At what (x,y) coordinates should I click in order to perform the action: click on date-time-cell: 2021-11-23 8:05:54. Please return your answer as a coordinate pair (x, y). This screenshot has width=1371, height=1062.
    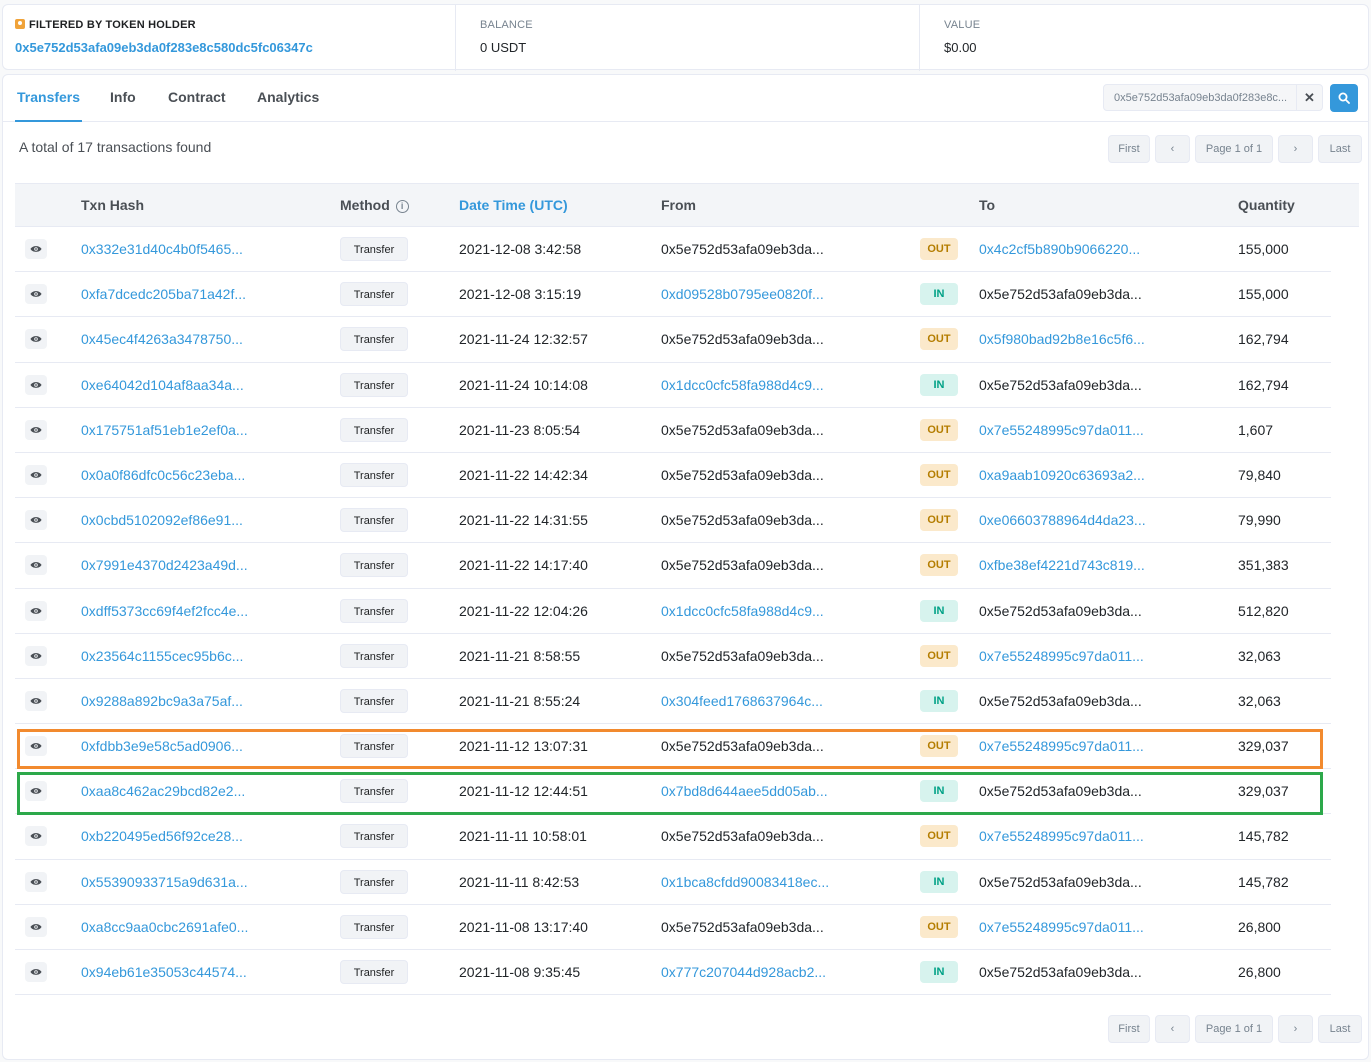
    Looking at the image, I should click on (520, 429).